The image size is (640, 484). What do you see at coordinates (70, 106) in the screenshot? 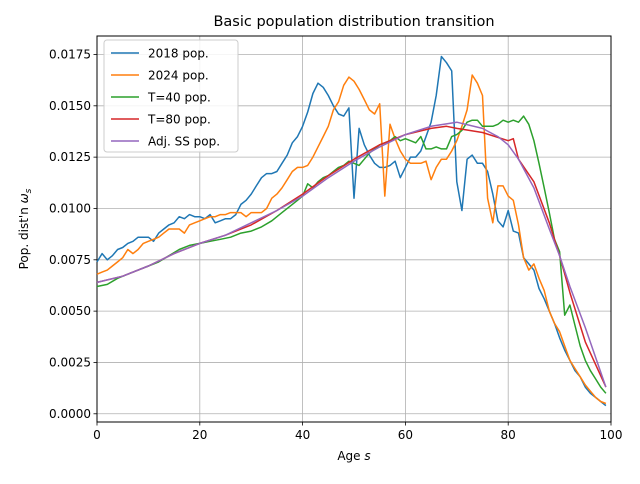
I see `y-tick-label: 0.0150` at bounding box center [70, 106].